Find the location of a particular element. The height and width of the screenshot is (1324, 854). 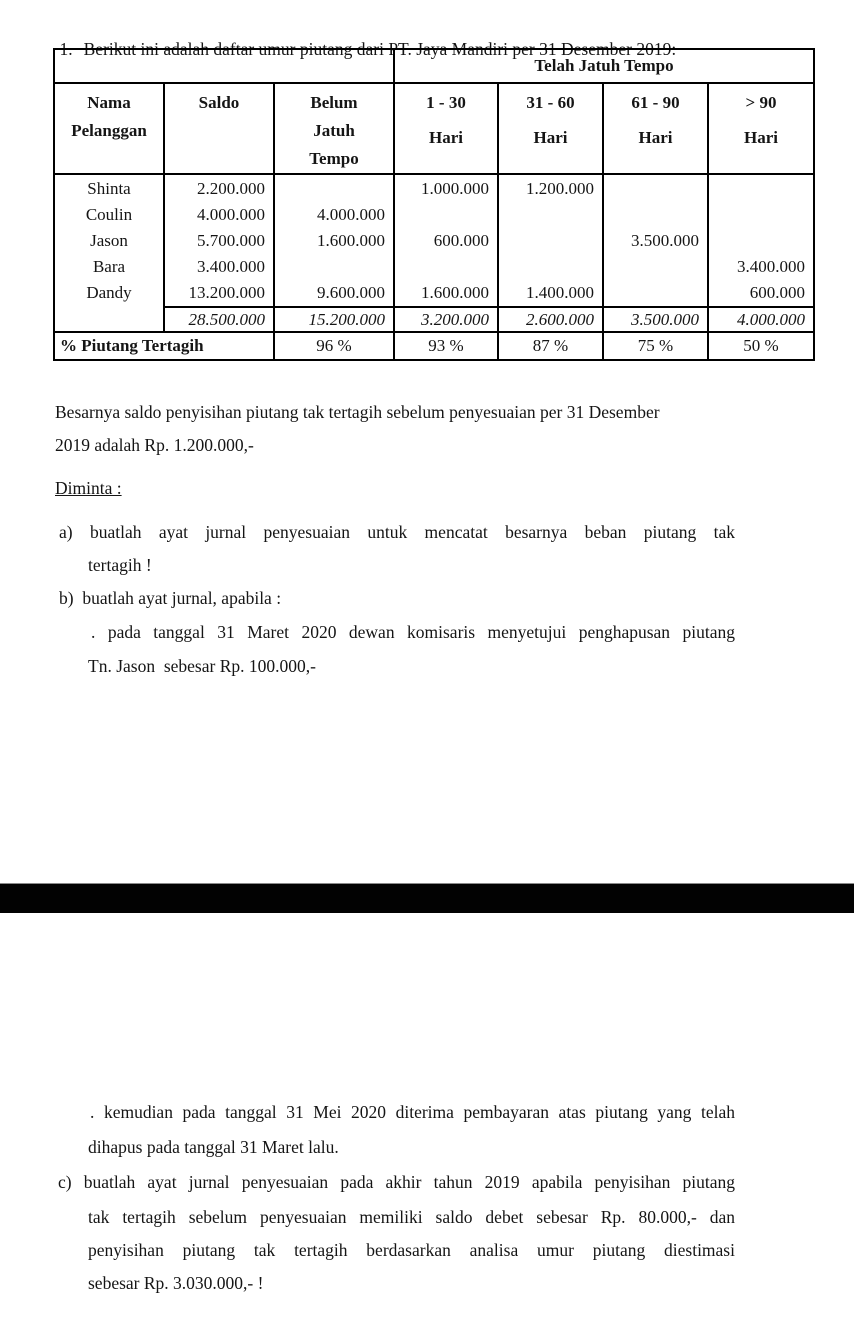

header-line: Jatuh is located at coordinates (334, 130).